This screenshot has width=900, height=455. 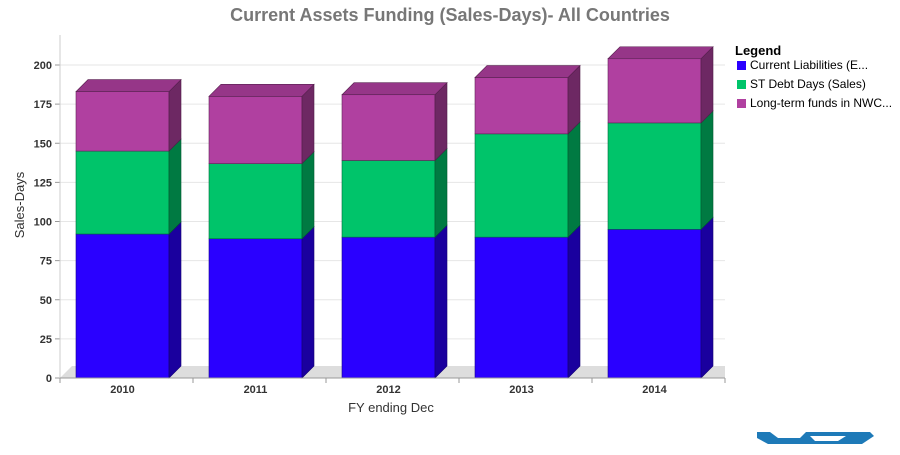 What do you see at coordinates (43, 223) in the screenshot?
I see `y-tick-label: 100` at bounding box center [43, 223].